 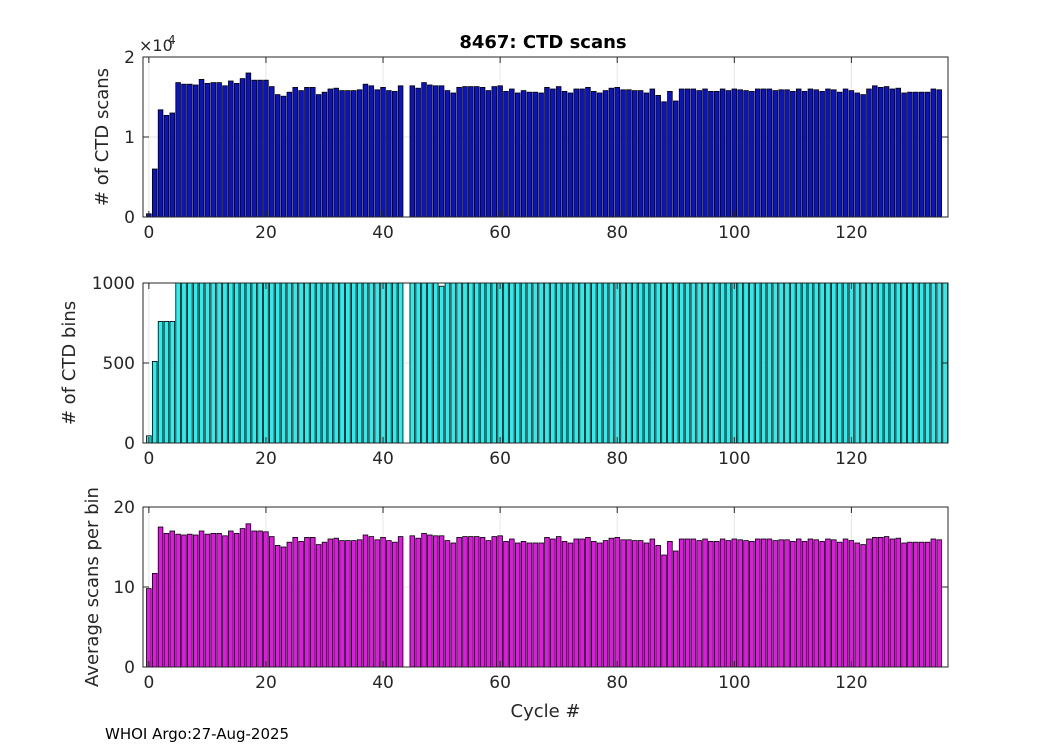 I want to click on x-tick-label: 0, so click(x=148, y=683).